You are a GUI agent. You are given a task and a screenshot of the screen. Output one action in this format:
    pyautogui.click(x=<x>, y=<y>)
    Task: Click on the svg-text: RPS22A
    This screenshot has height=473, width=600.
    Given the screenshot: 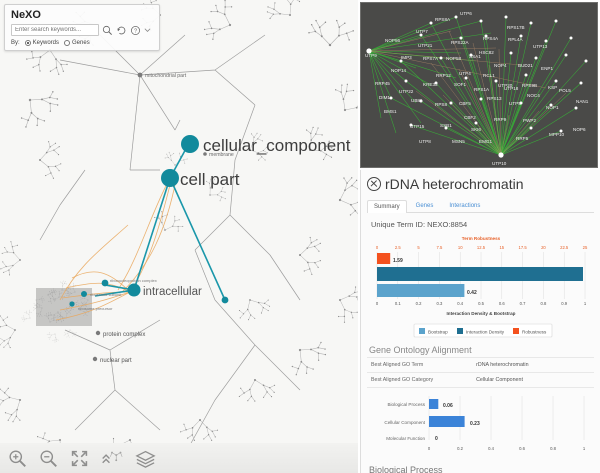 What is the action you would take?
    pyautogui.click(x=460, y=42)
    